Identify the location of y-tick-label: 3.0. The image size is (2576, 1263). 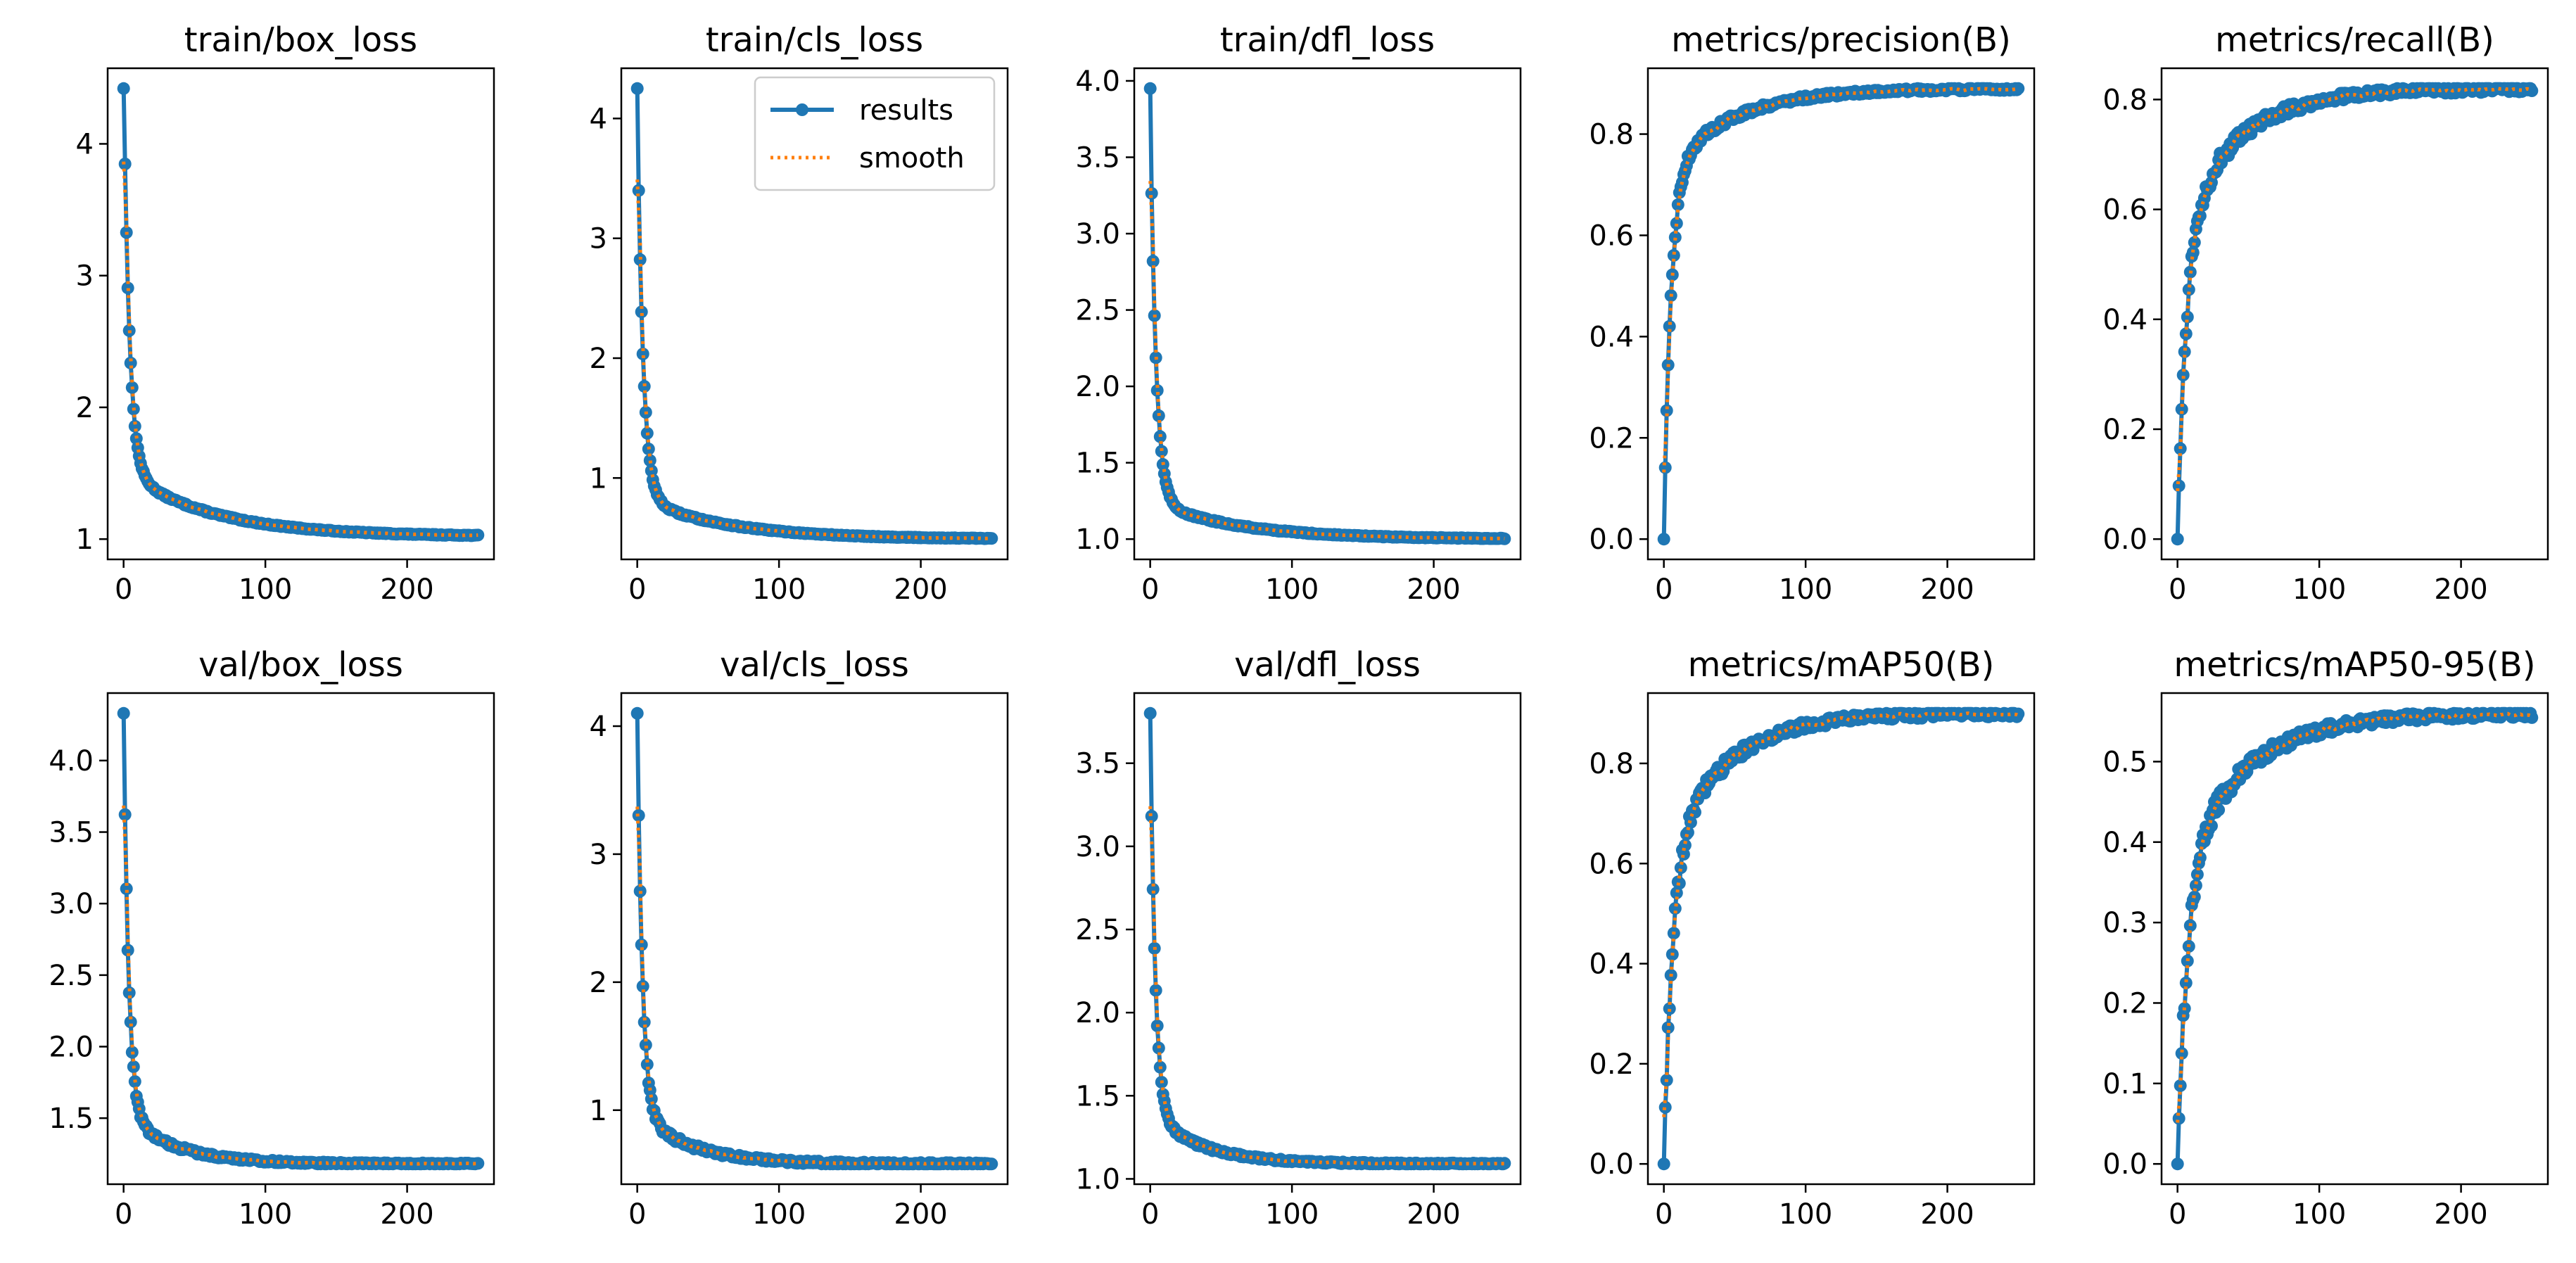
(1097, 234).